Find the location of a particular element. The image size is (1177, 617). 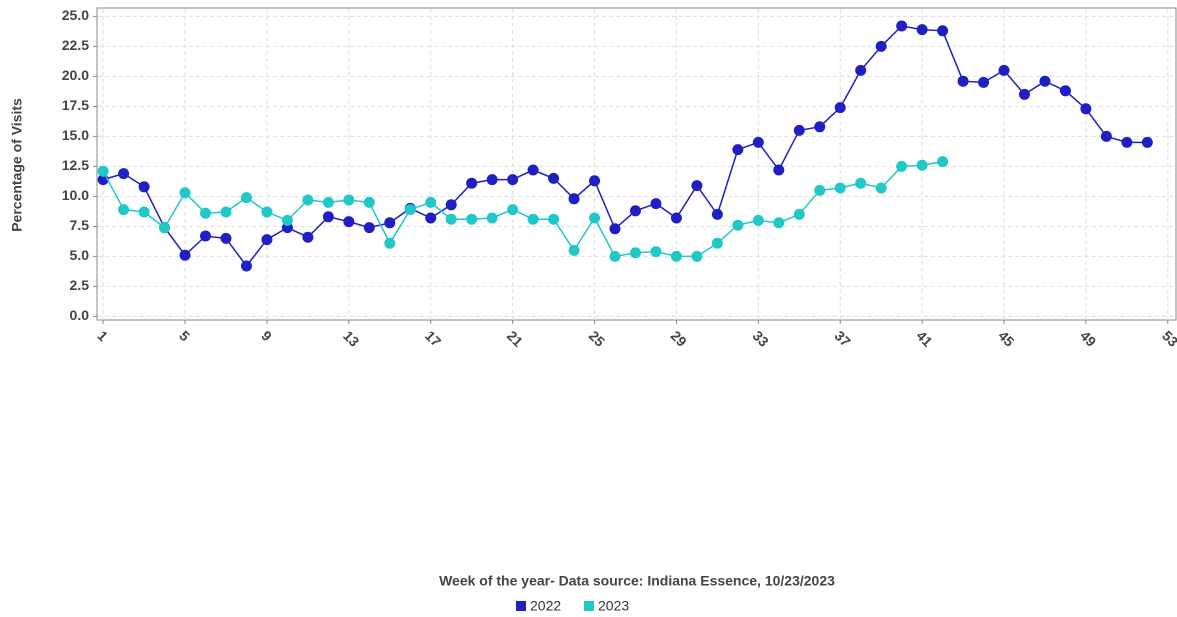

x-tick-label: 41 is located at coordinates (924, 338).